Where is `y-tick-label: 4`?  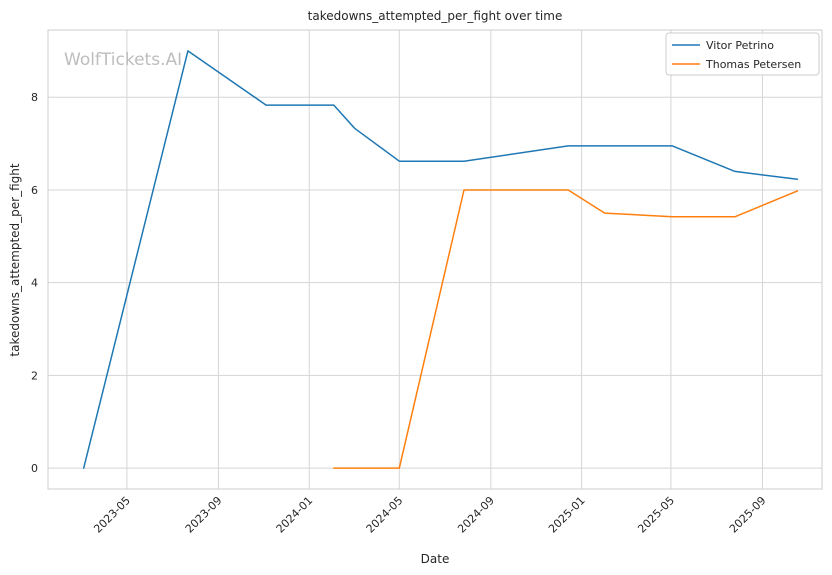 y-tick-label: 4 is located at coordinates (34, 283).